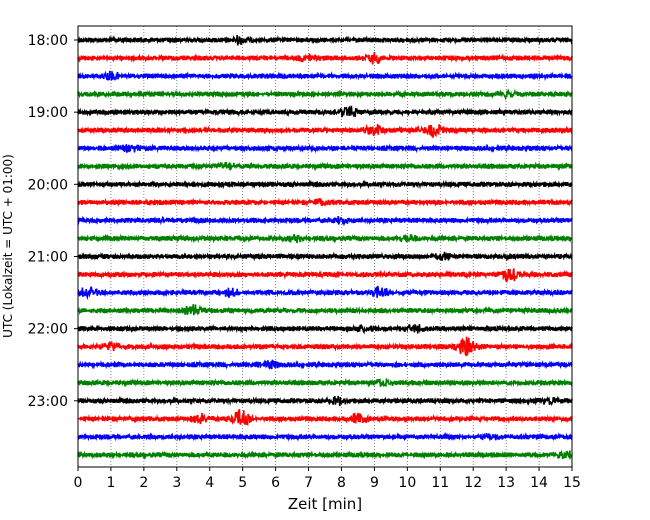 The width and height of the screenshot is (650, 520). Describe the element at coordinates (48, 41) in the screenshot. I see `y-tick-label: 18:00` at that location.